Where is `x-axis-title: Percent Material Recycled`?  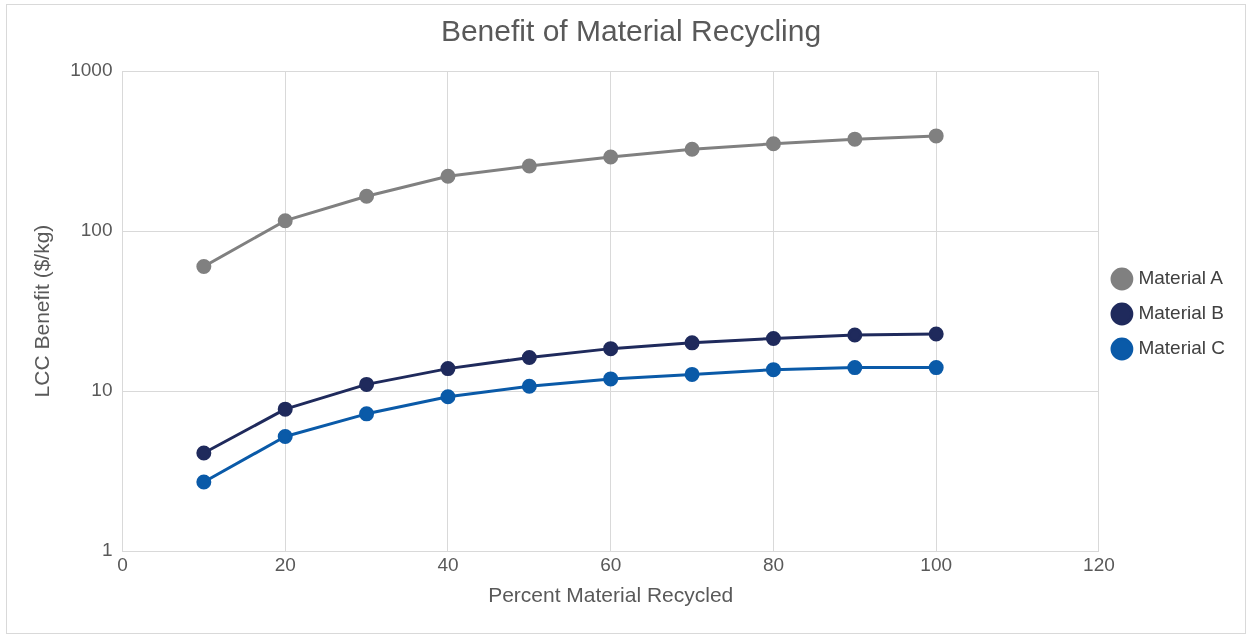
x-axis-title: Percent Material Recycled is located at coordinates (611, 595).